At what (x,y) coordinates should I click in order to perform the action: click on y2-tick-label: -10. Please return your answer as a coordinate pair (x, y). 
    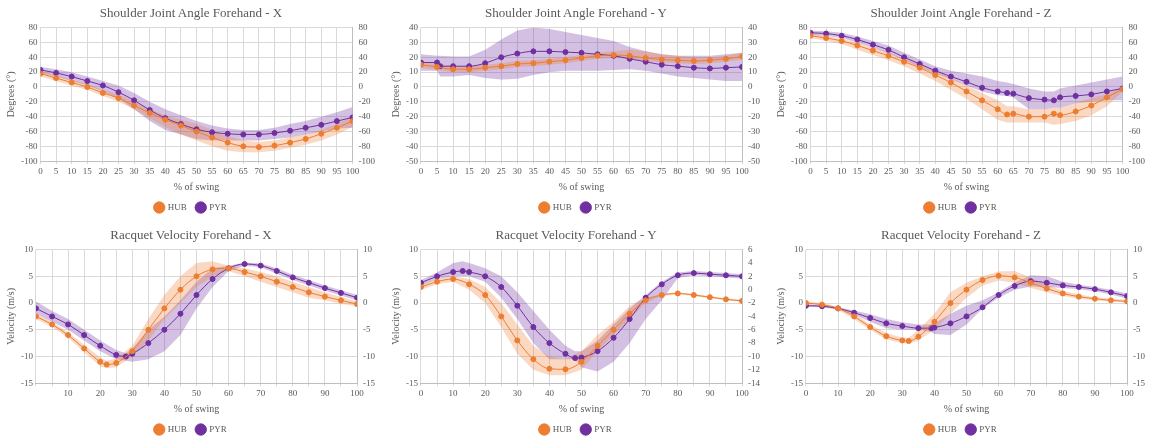
    Looking at the image, I should click on (754, 355).